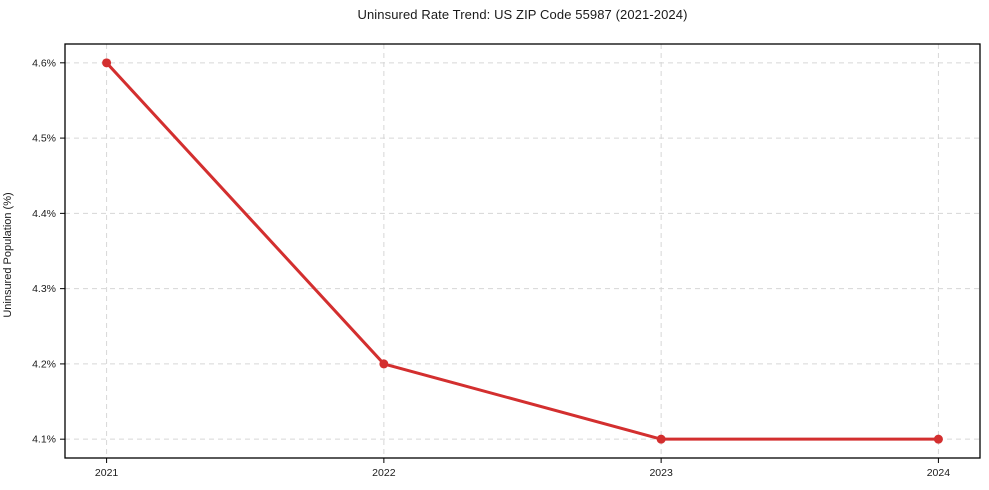  What do you see at coordinates (44, 63) in the screenshot?
I see `y-tick-label: 4.6%` at bounding box center [44, 63].